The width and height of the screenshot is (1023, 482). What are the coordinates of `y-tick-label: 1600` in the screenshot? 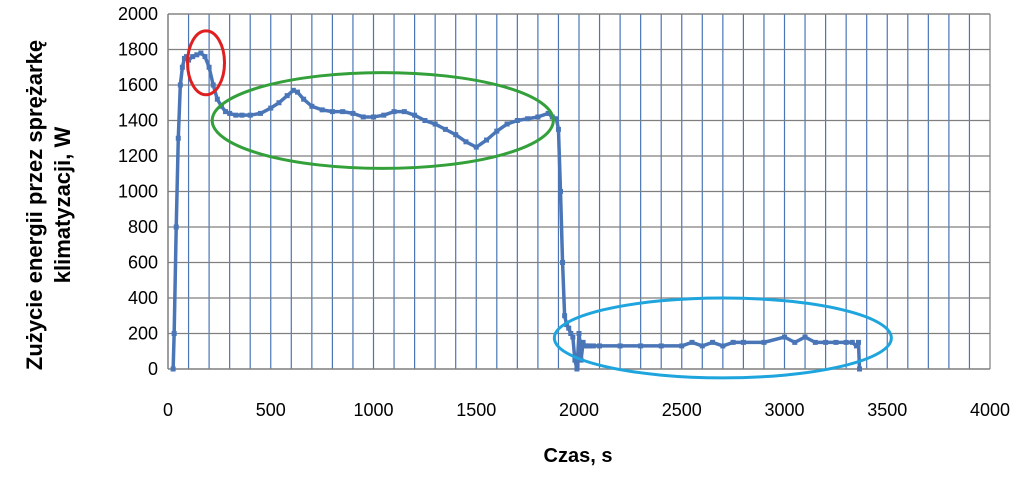 It's located at (138, 85).